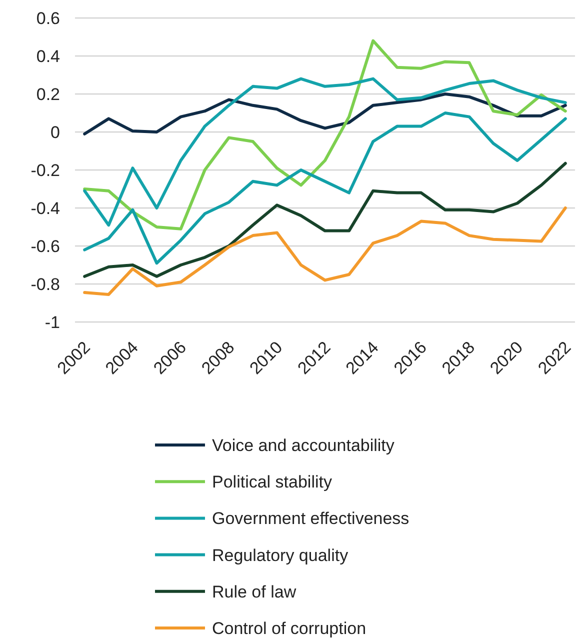  Describe the element at coordinates (254, 592) in the screenshot. I see `legend-label: Rule of law` at that location.